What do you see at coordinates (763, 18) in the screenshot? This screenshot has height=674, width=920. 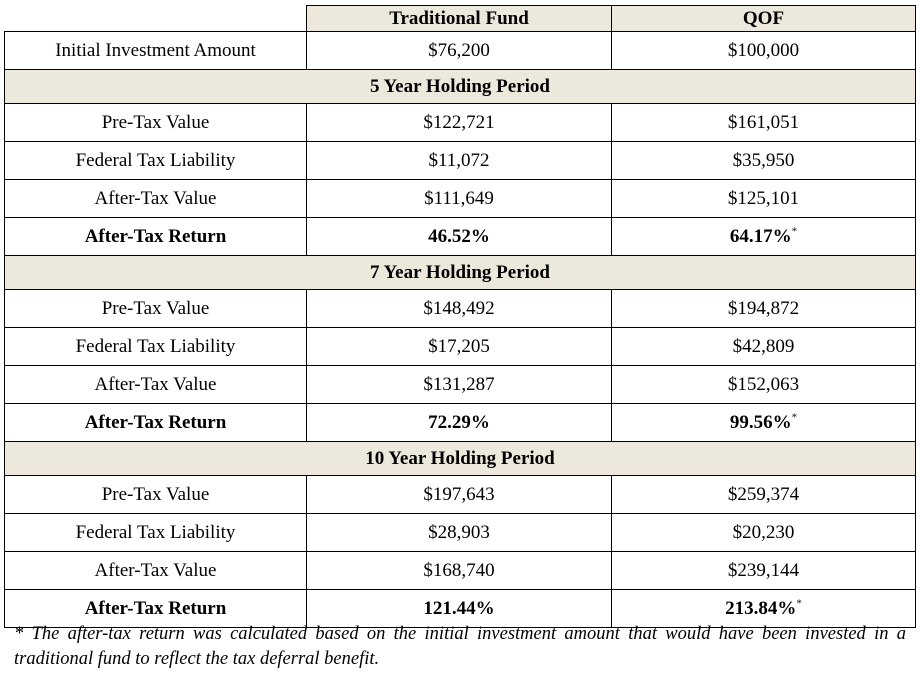 I see `column-header-qof: QOF` at bounding box center [763, 18].